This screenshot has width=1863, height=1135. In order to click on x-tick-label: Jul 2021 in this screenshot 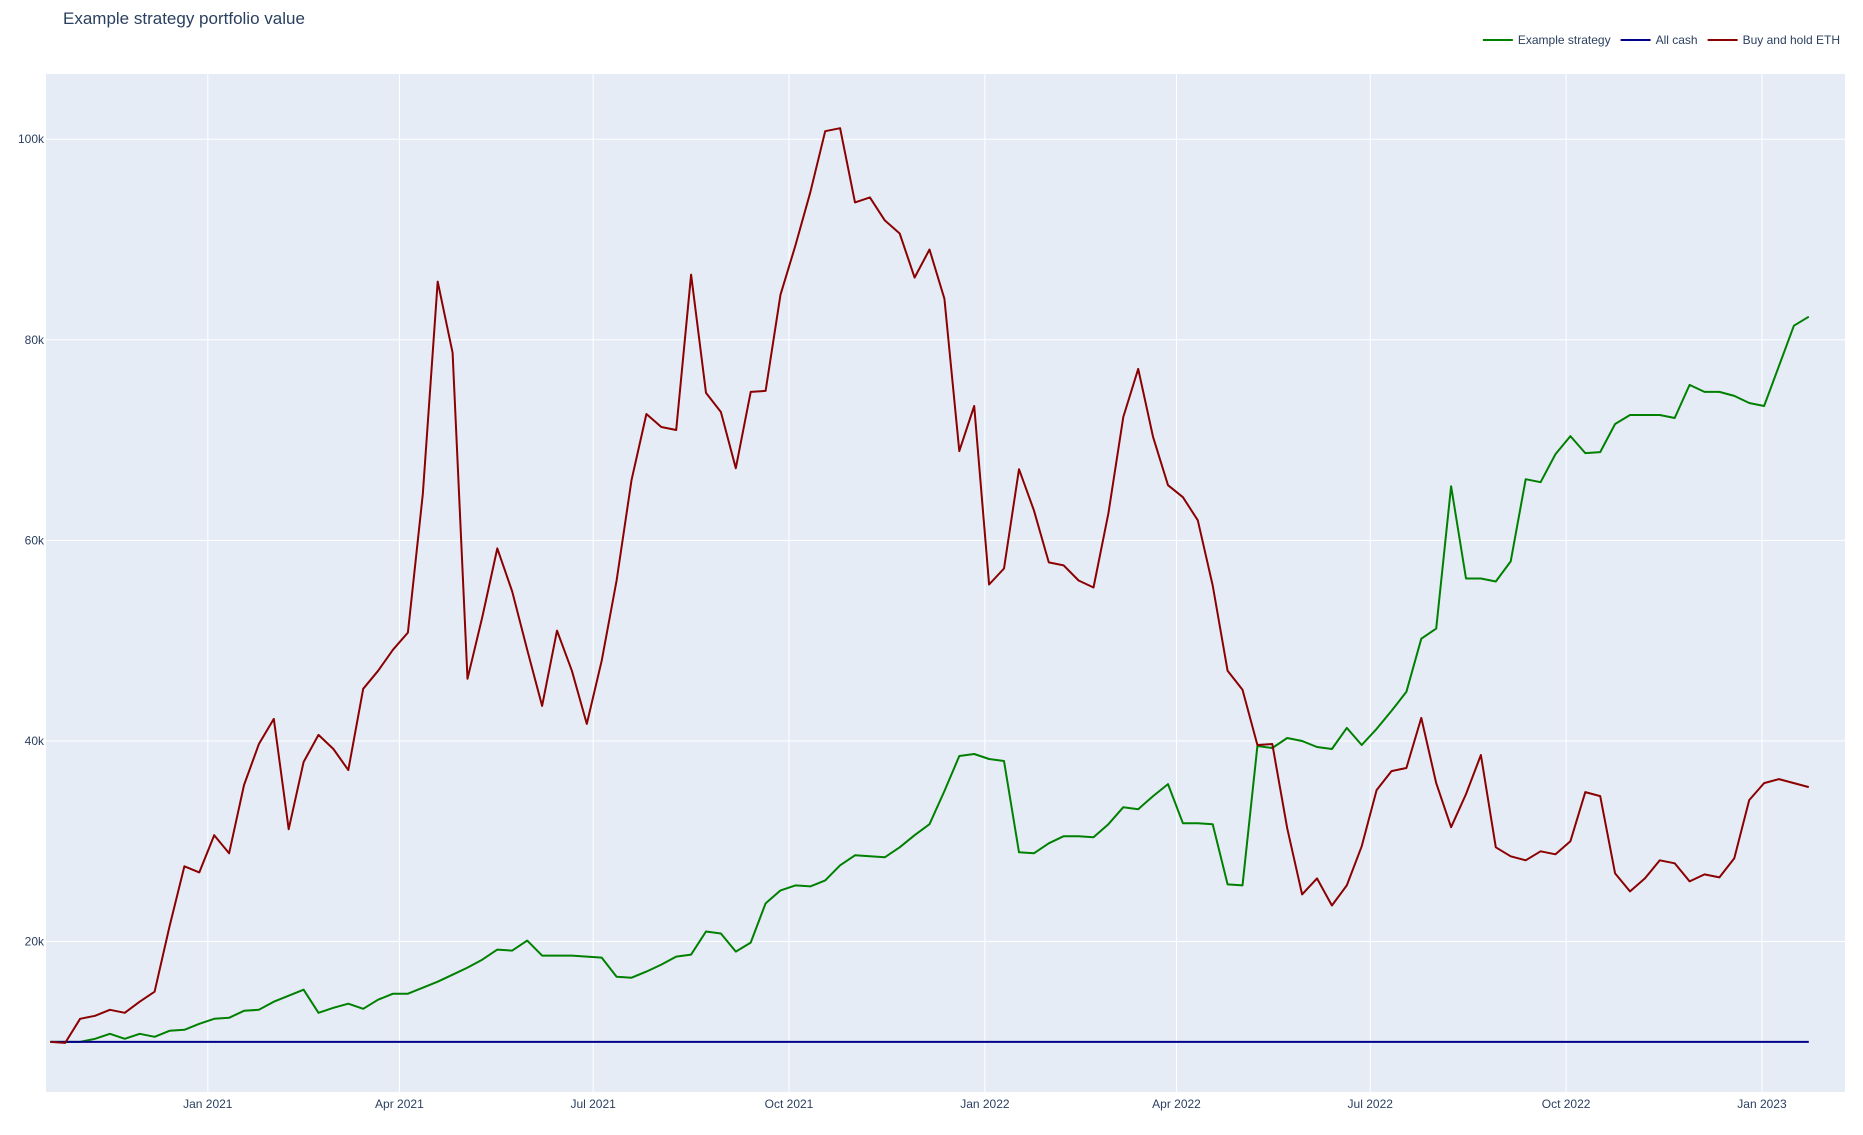, I will do `click(593, 1104)`.